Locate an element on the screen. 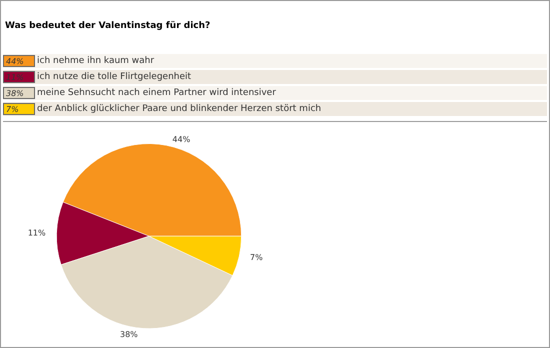  legend-label: ich nutze die tolle Flirtgelegenheit is located at coordinates (114, 77).